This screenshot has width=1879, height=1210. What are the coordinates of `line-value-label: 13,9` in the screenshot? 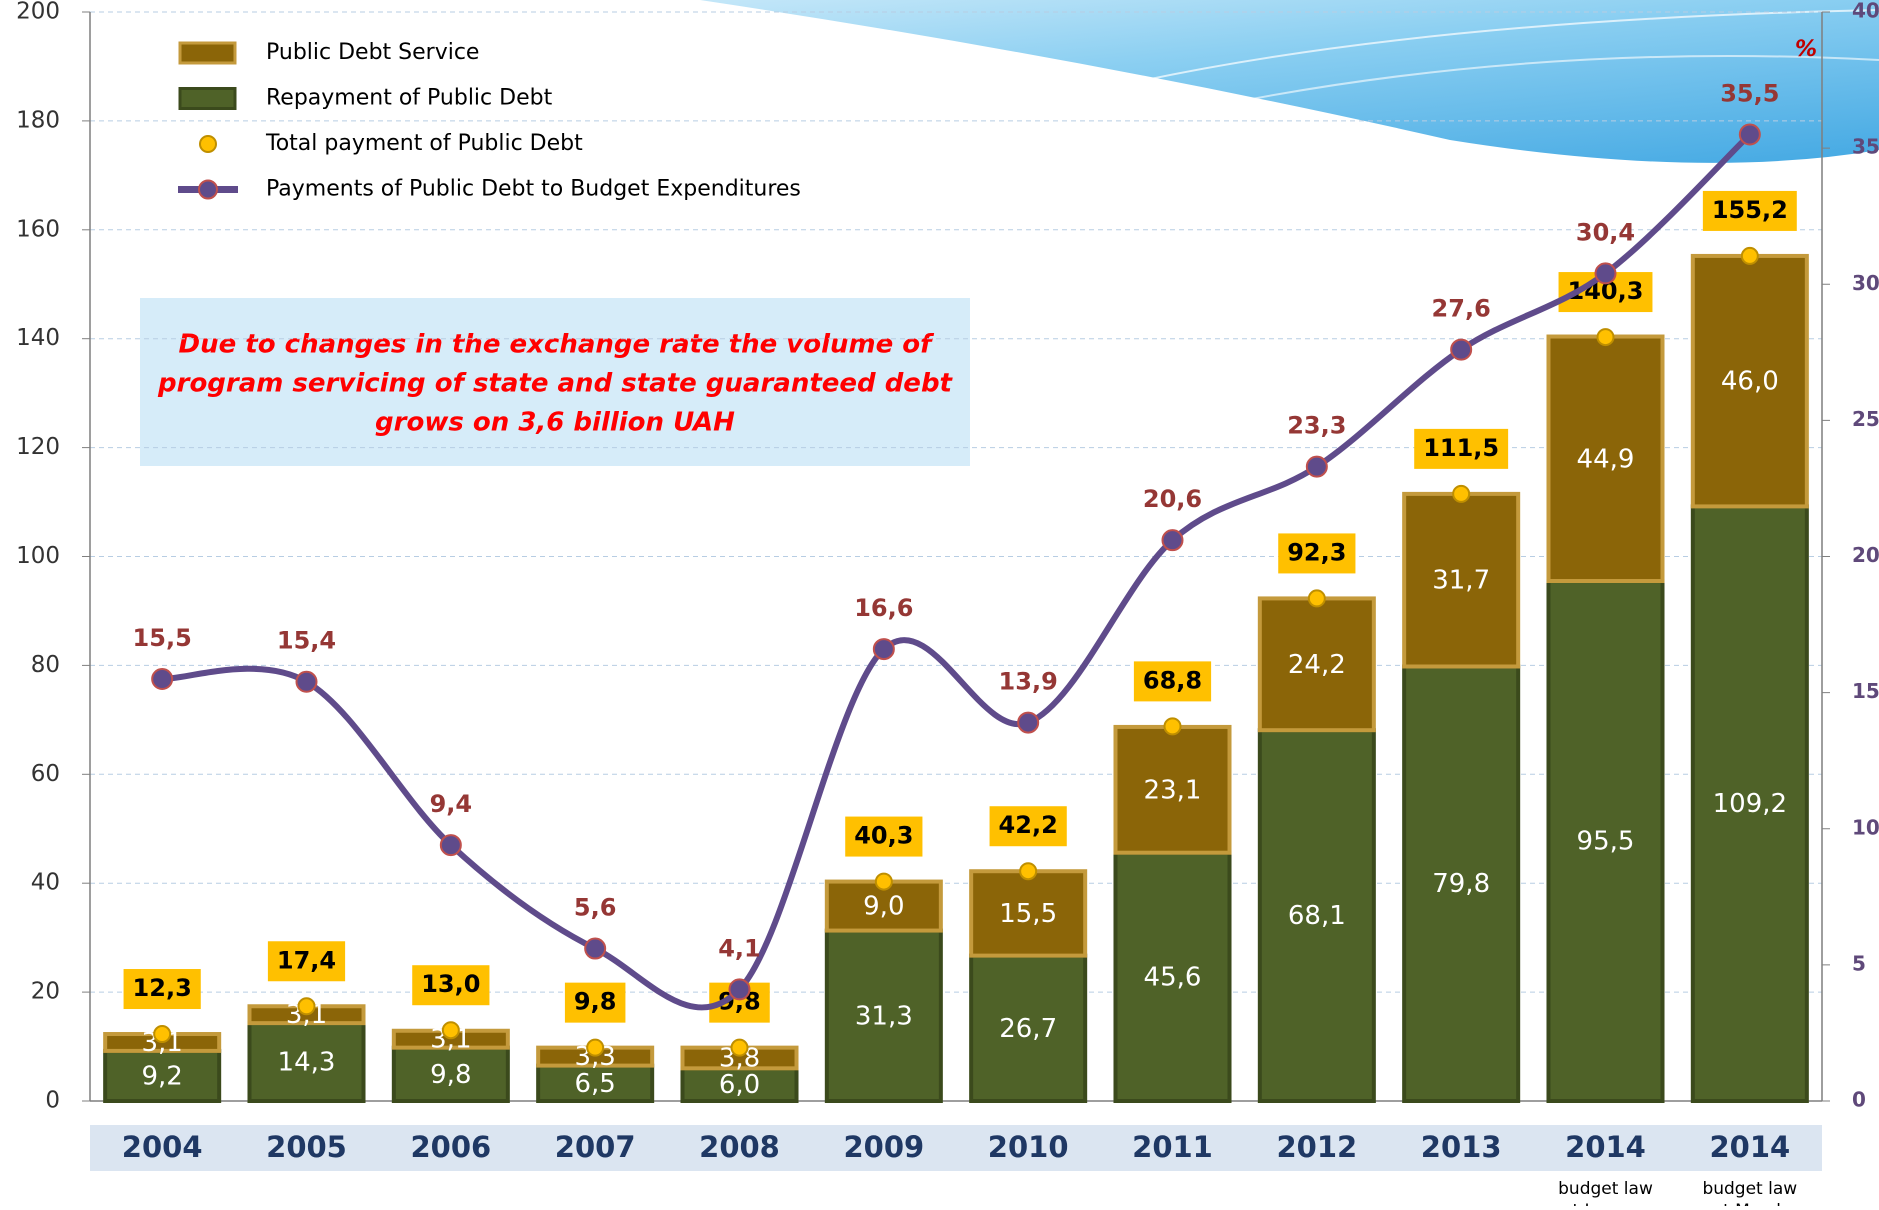 It's located at (1028, 682).